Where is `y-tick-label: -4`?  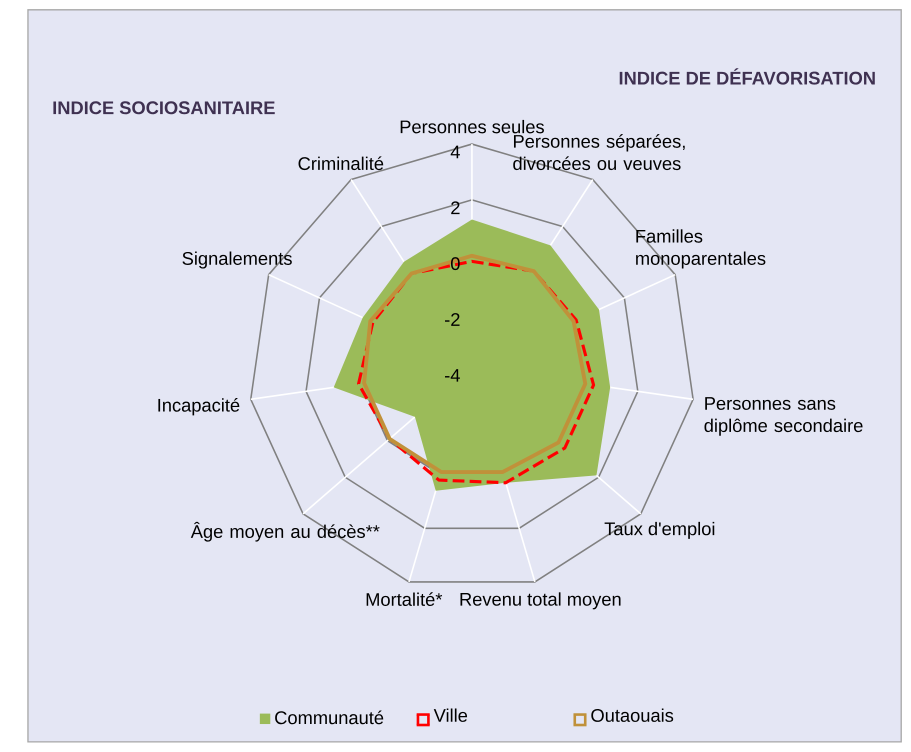 y-tick-label: -4 is located at coordinates (452, 375).